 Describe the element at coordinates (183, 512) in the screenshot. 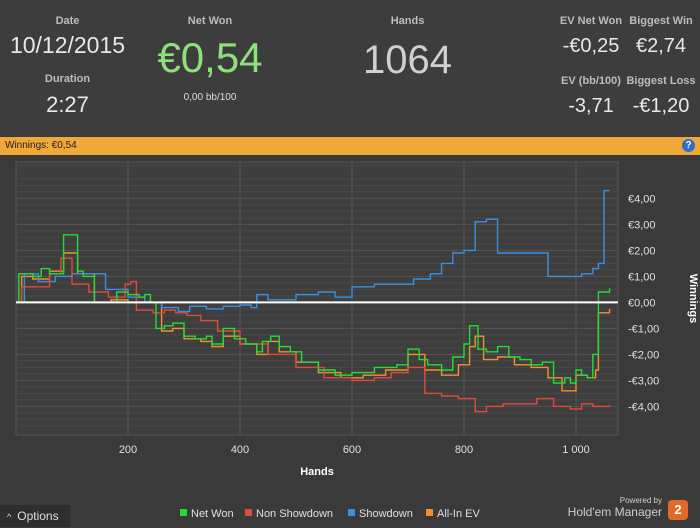

I see `legend-swatch-net-won` at that location.